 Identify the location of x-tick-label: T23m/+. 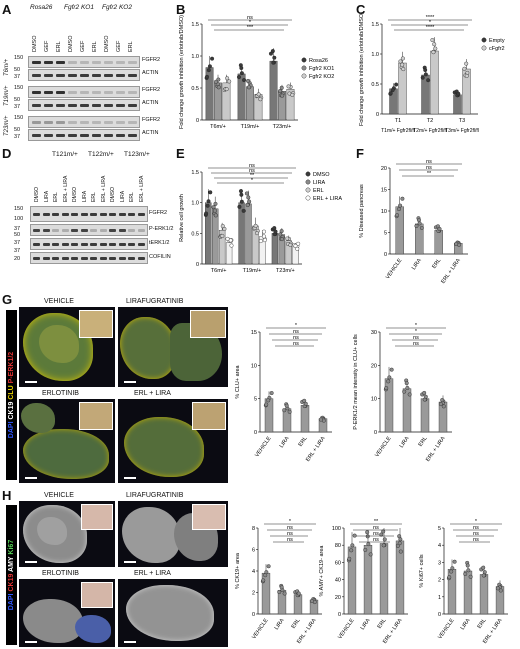
(282, 127).